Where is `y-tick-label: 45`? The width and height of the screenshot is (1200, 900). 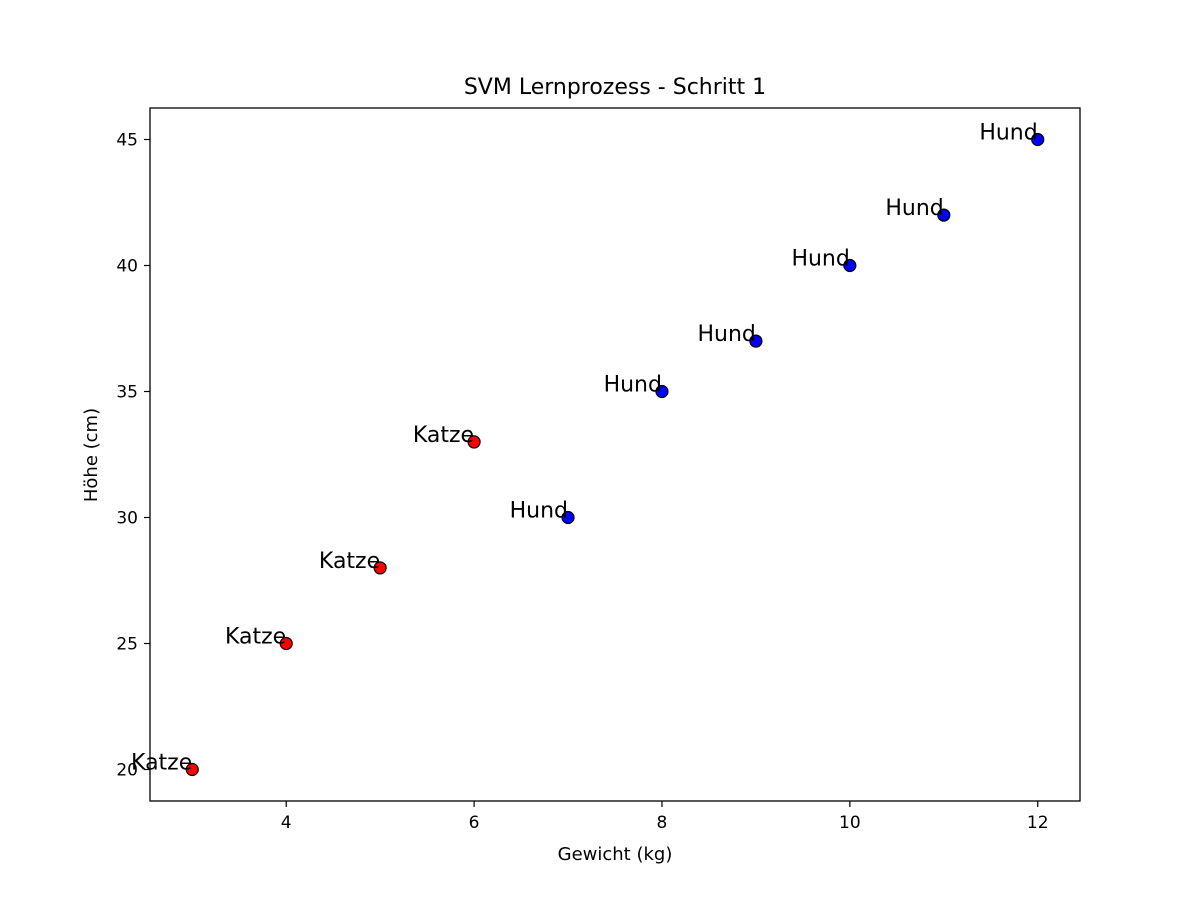 y-tick-label: 45 is located at coordinates (127, 141).